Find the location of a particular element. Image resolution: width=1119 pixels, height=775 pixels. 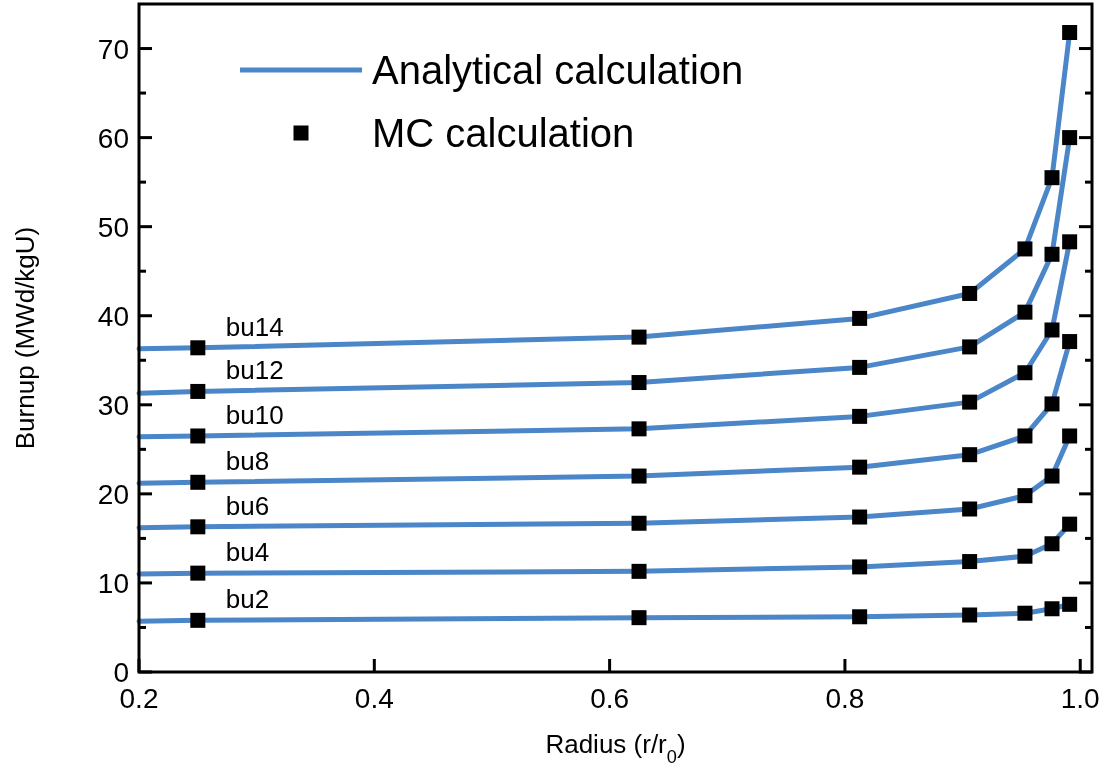

x-tick-label: 0.4 is located at coordinates (374, 698).